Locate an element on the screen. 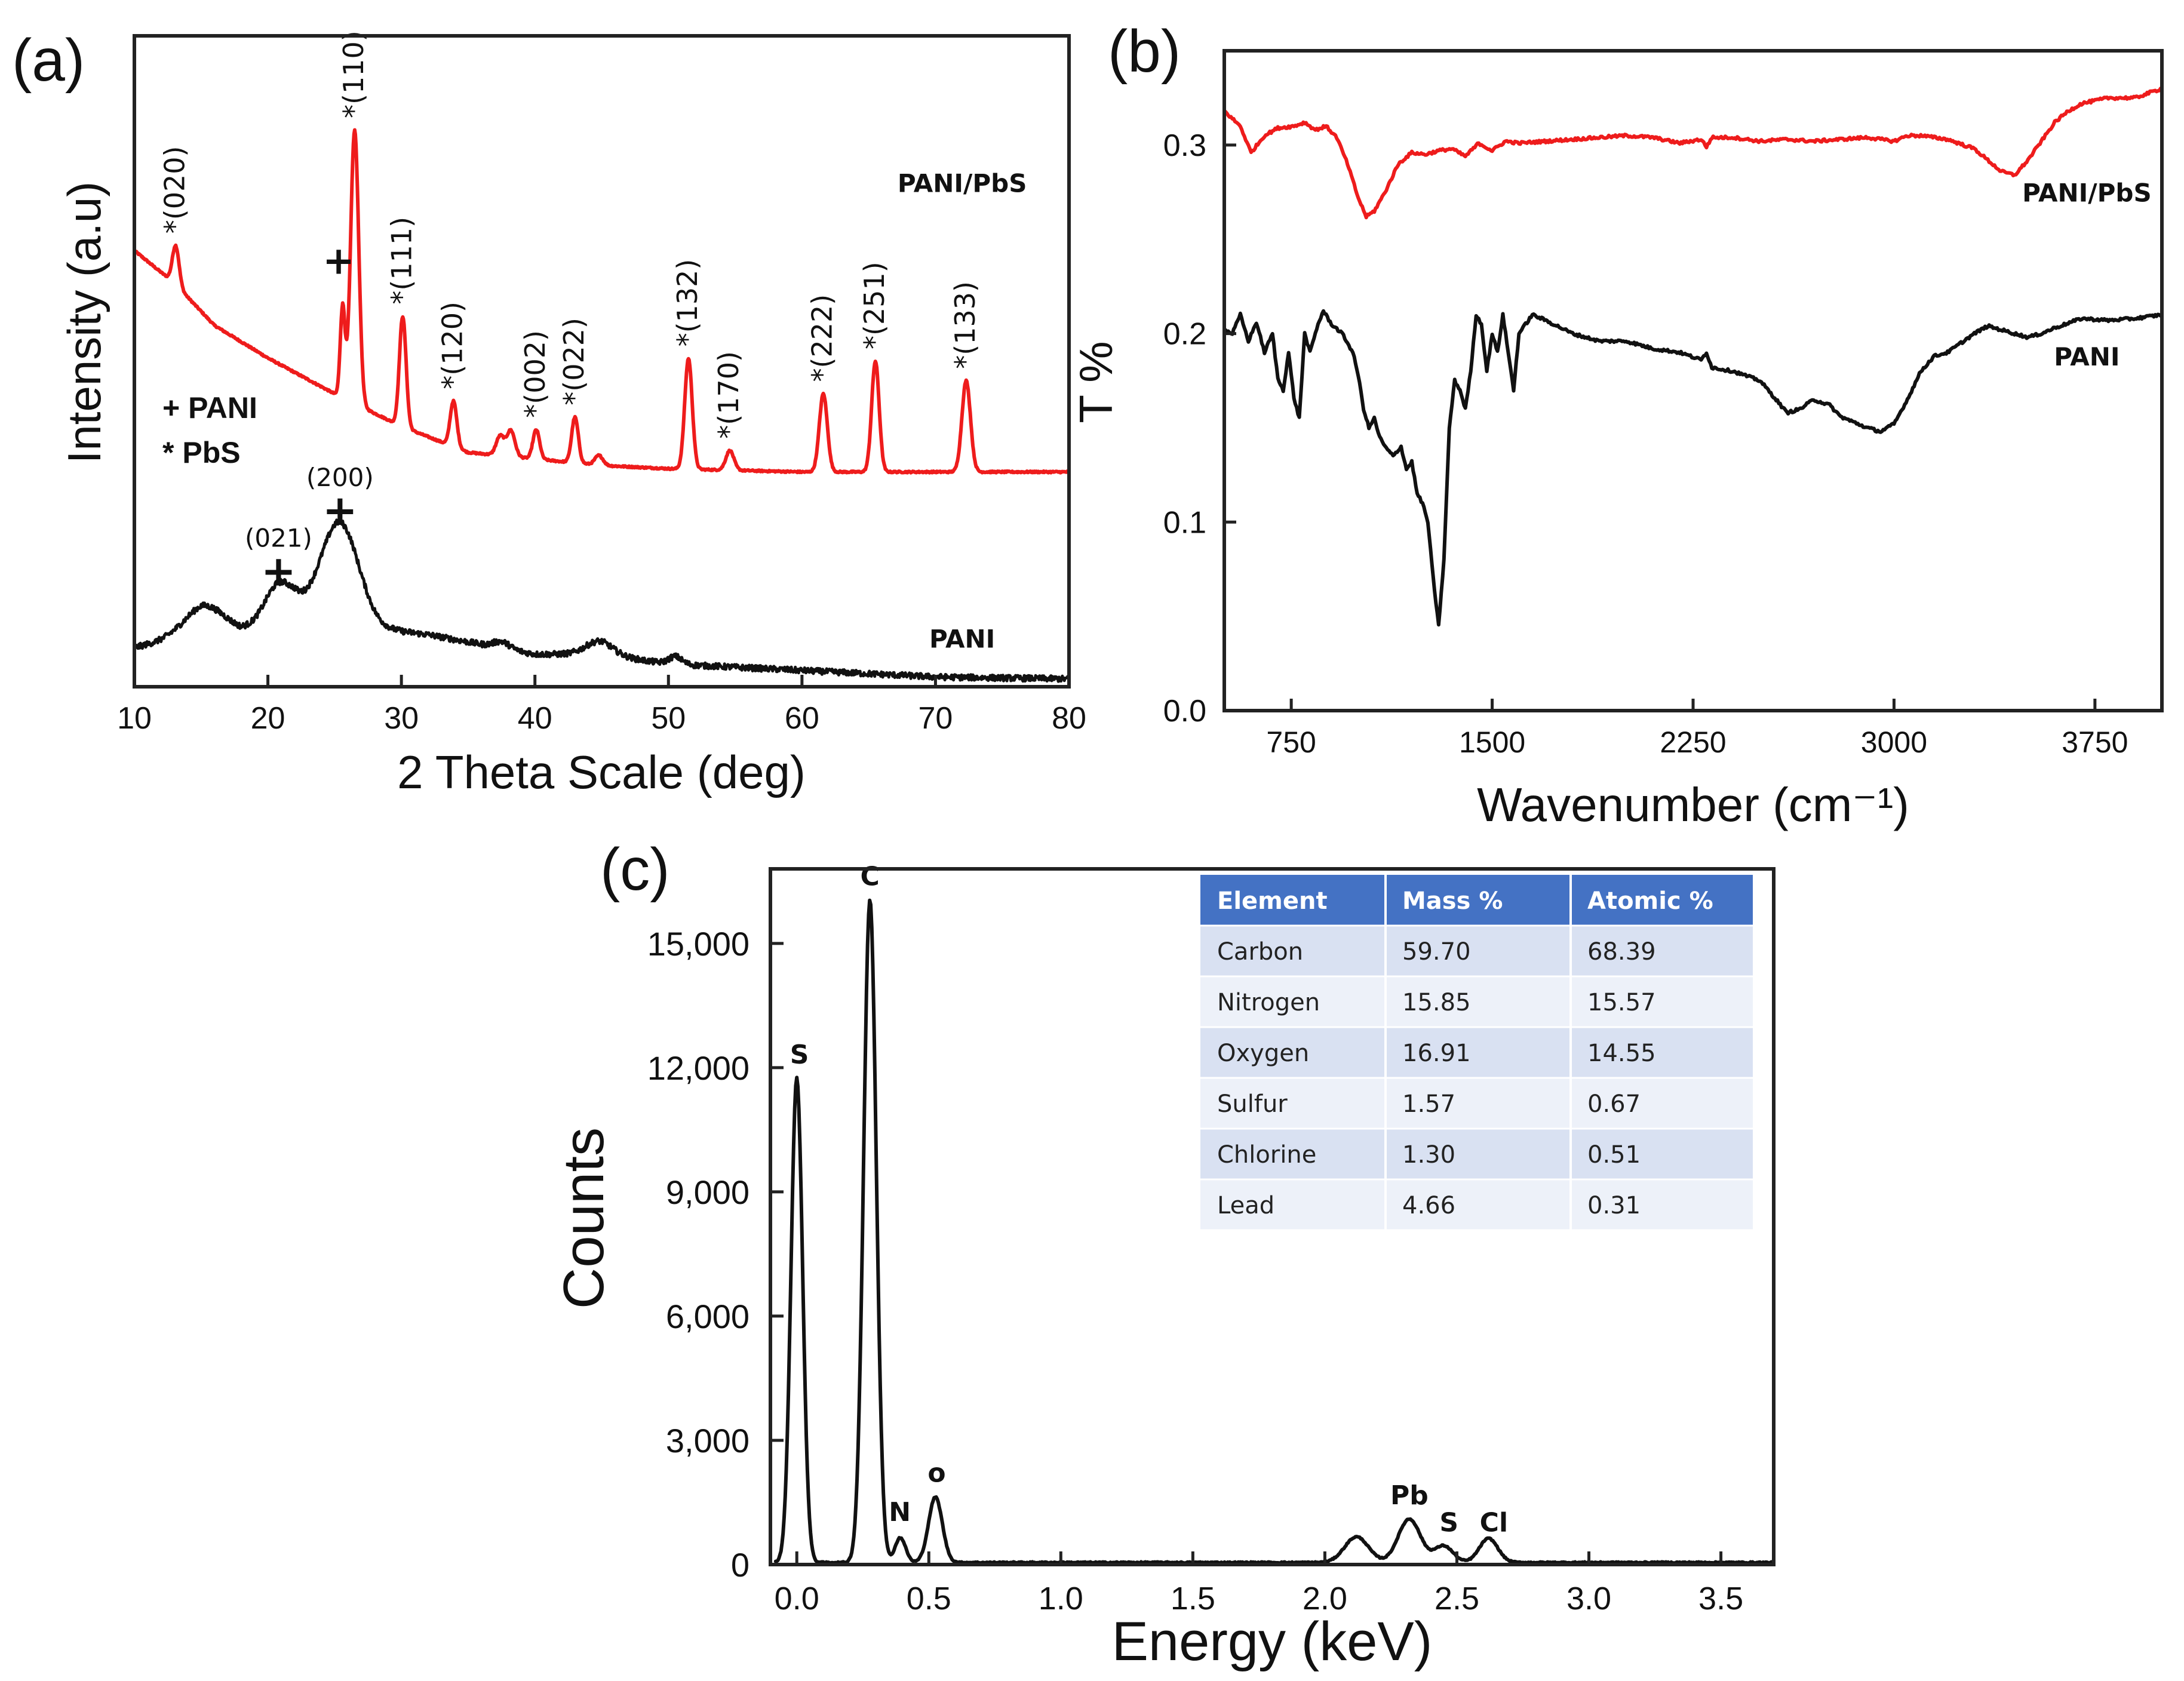 Image resolution: width=2184 pixels, height=1681 pixels. panel-a-lines is located at coordinates (602, 405).